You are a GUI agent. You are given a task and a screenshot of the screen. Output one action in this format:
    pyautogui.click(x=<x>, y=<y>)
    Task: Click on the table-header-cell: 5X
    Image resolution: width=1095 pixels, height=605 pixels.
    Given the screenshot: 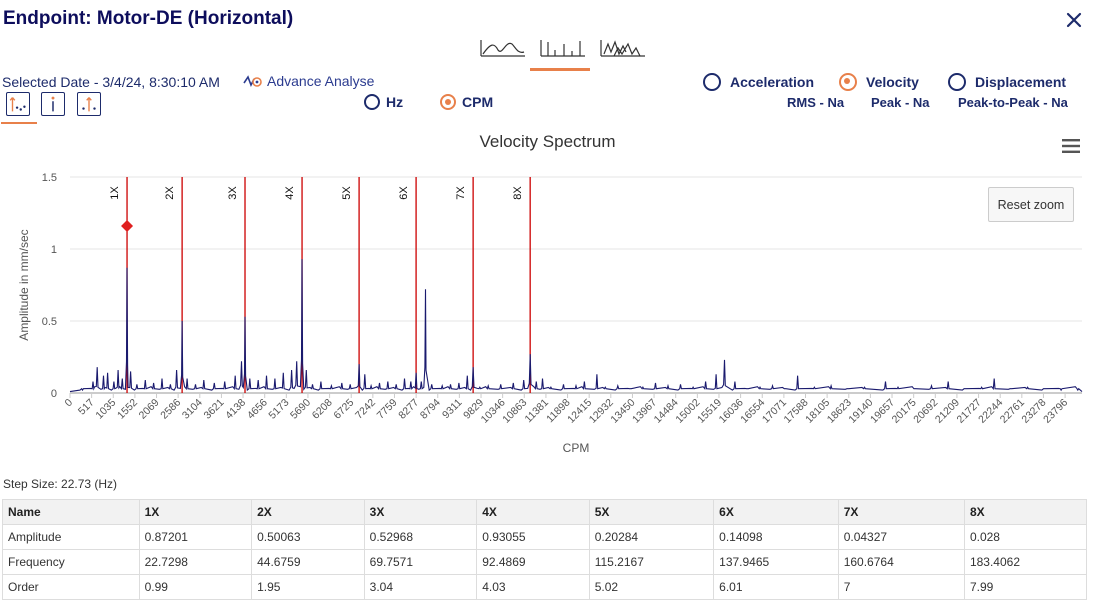 What is the action you would take?
    pyautogui.click(x=651, y=512)
    